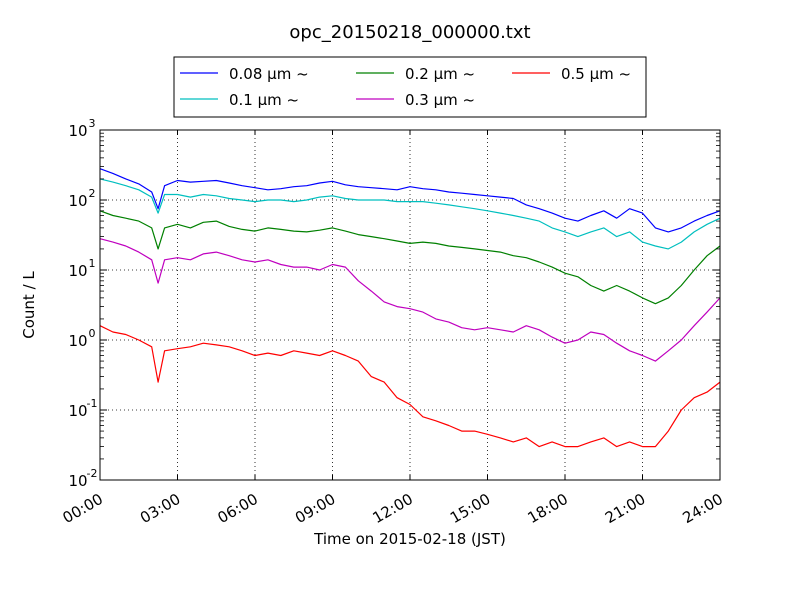 The image size is (800, 600). What do you see at coordinates (703, 508) in the screenshot?
I see `x-tick-label: 24:00` at bounding box center [703, 508].